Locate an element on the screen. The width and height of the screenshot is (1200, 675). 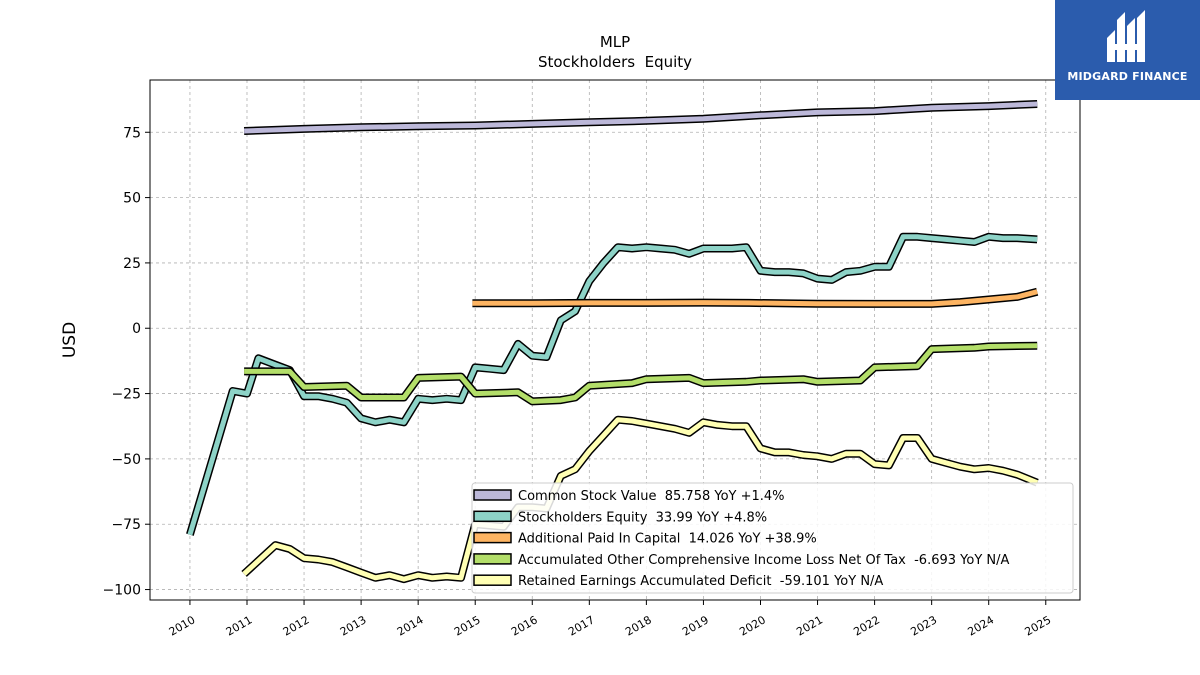
y-axis-label: USD is located at coordinates (70, 340).